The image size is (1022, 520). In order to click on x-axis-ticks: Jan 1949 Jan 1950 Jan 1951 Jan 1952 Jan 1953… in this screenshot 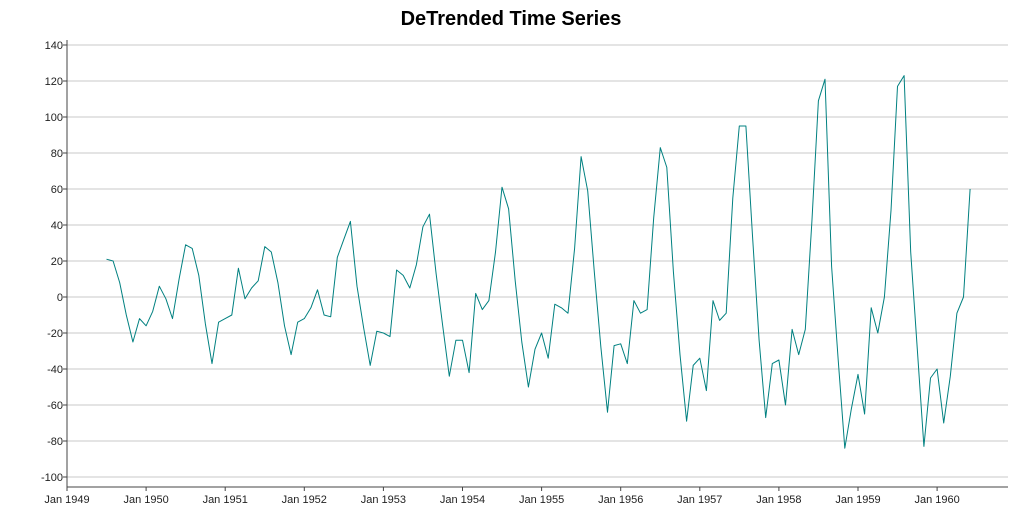, I will do `click(502, 496)`.